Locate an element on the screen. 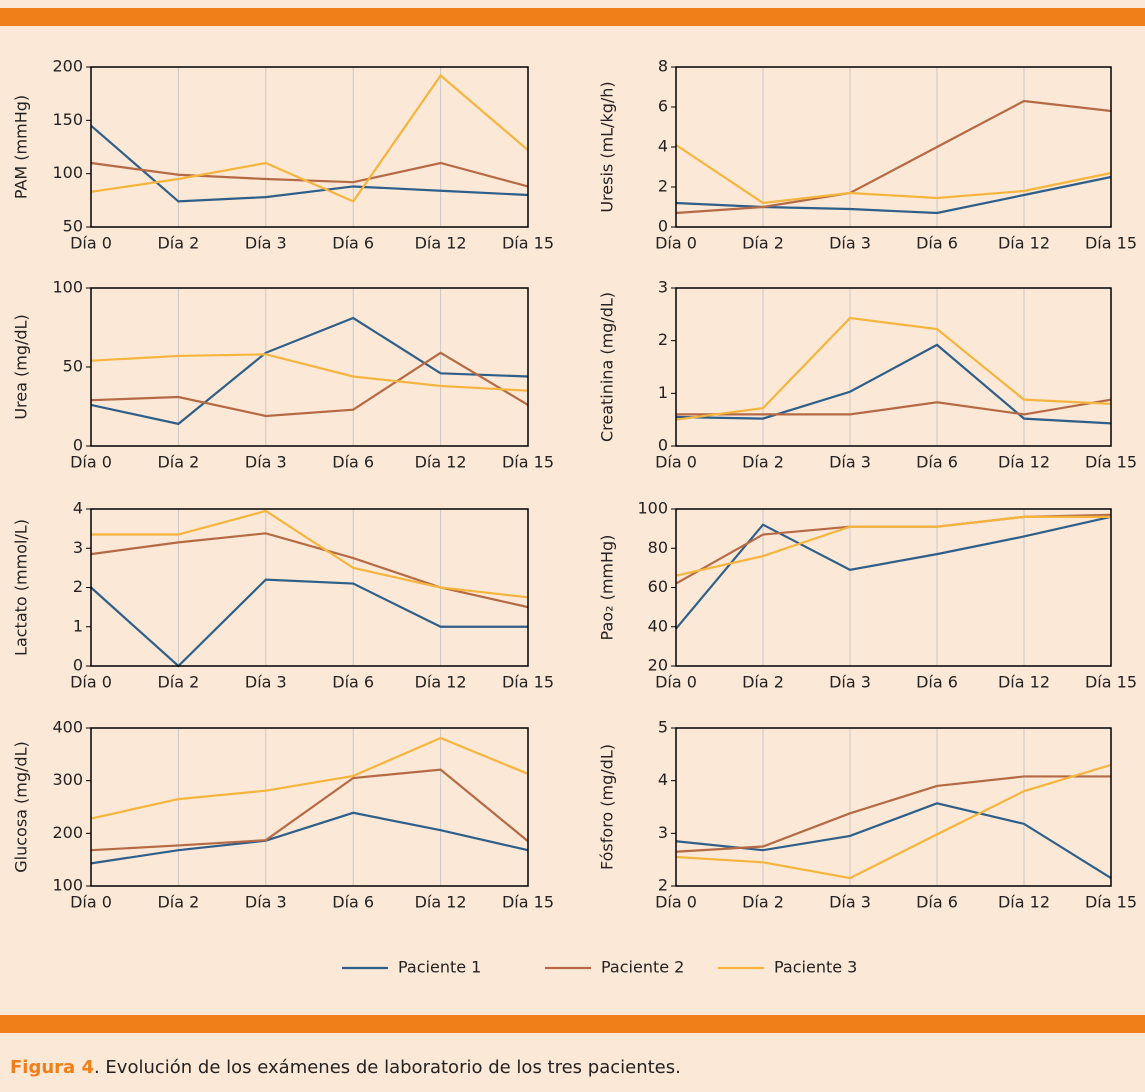 This screenshot has height=1092, width=1145. y-axis-label: Pao₂ (mmHg) is located at coordinates (607, 588).